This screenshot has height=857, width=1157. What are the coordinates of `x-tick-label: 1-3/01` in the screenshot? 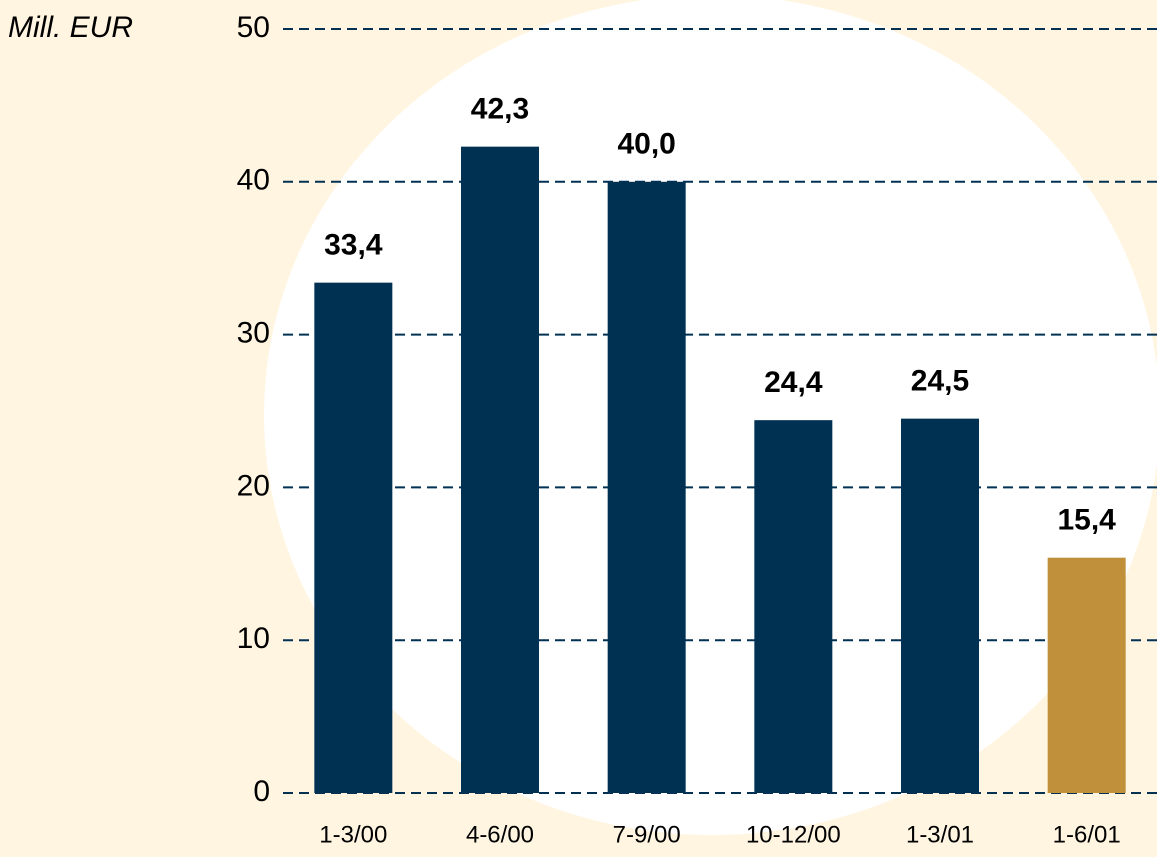 It's located at (940, 834).